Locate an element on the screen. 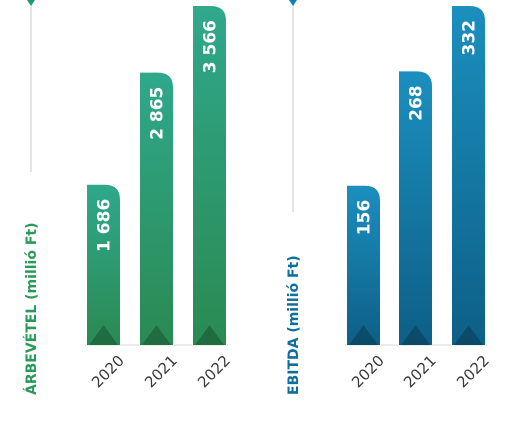  bar-value-label: 268 is located at coordinates (417, 103).